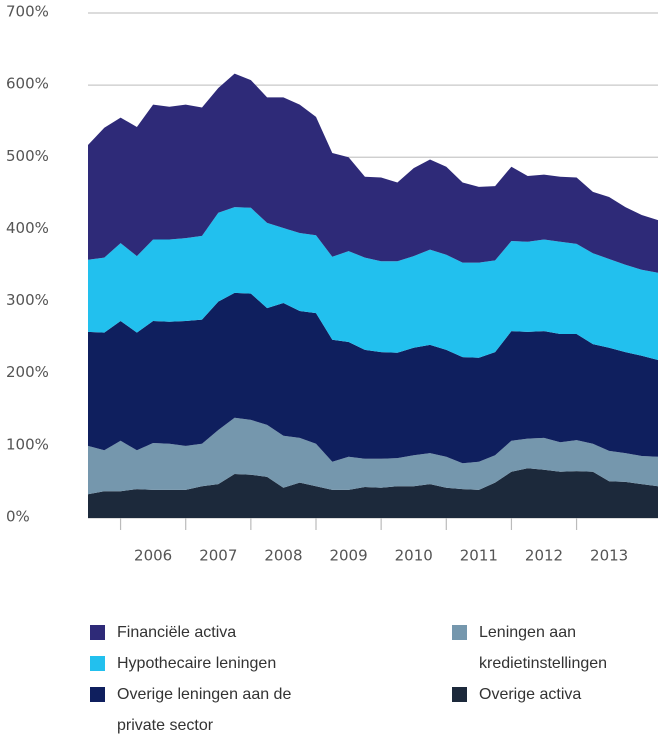 This screenshot has width=661, height=737. I want to click on legend-item: Overige activa, so click(554, 694).